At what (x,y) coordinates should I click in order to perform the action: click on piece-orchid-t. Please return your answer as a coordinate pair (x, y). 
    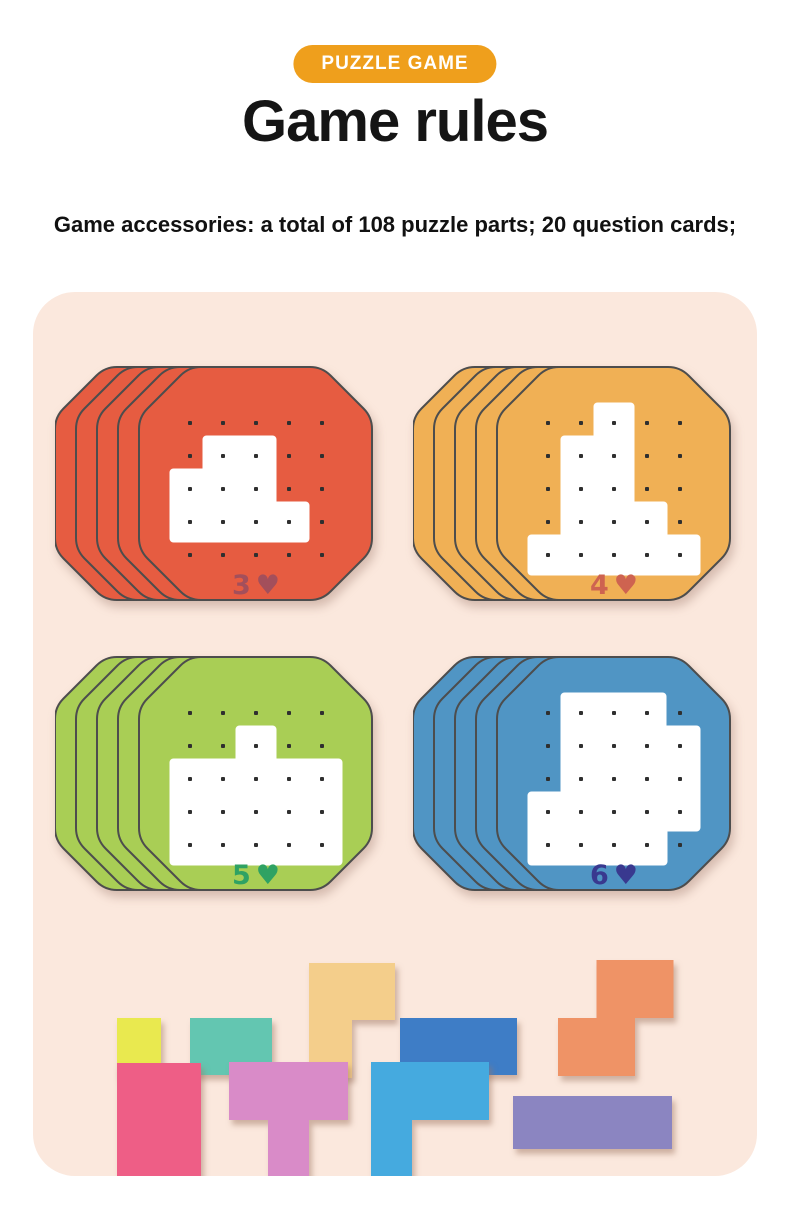
    Looking at the image, I should click on (288, 1119).